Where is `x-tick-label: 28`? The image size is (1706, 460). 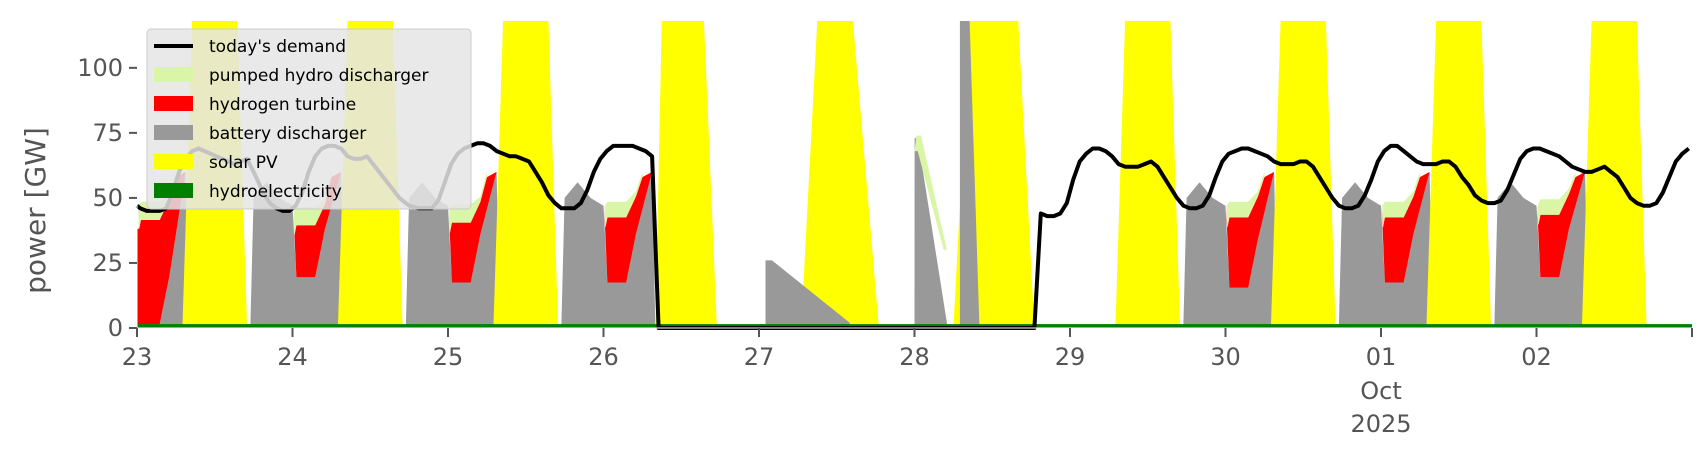
x-tick-label: 28 is located at coordinates (914, 357).